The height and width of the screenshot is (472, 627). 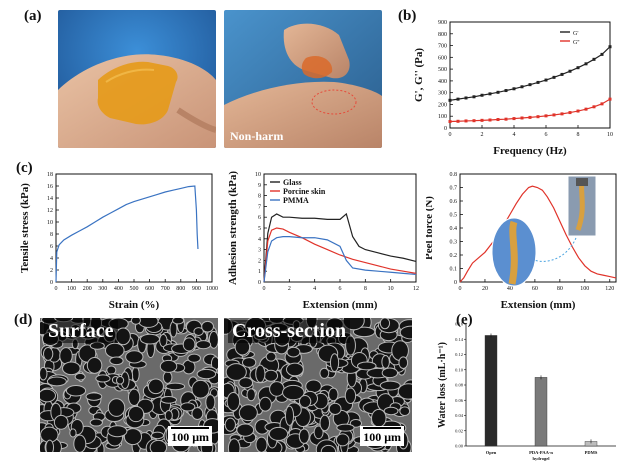 I want to click on y-tick-label: 0.4, so click(x=454, y=229).